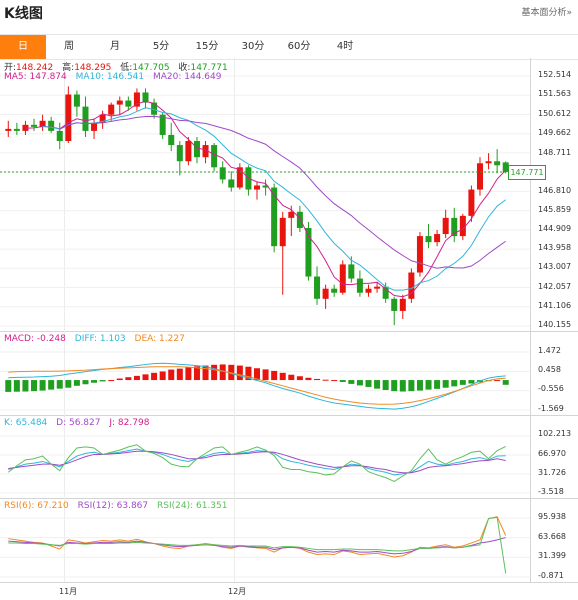 This screenshot has width=578, height=600. I want to click on dea-label: DEA: 1.227, so click(159, 339).